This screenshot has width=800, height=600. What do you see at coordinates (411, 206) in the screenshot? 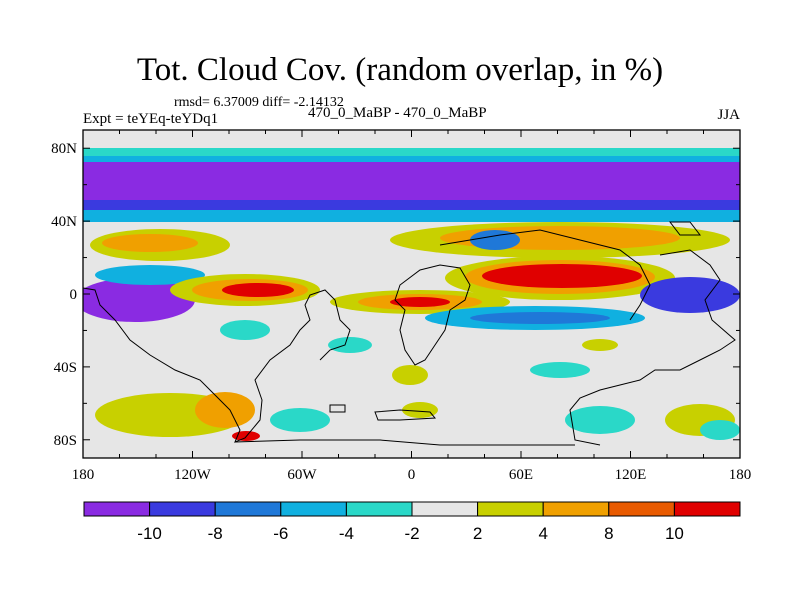
I see `north-darkblue-band` at bounding box center [411, 206].